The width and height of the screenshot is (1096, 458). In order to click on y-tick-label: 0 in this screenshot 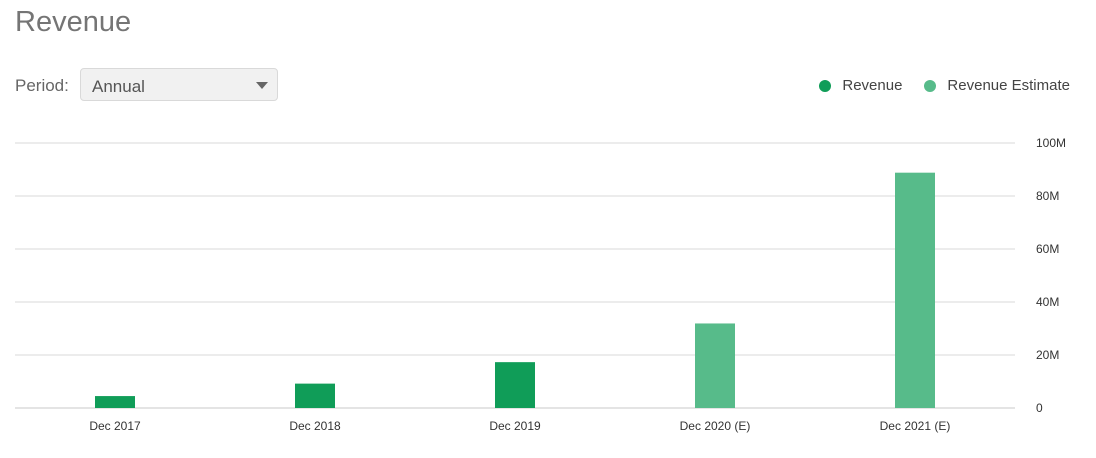, I will do `click(1039, 408)`.